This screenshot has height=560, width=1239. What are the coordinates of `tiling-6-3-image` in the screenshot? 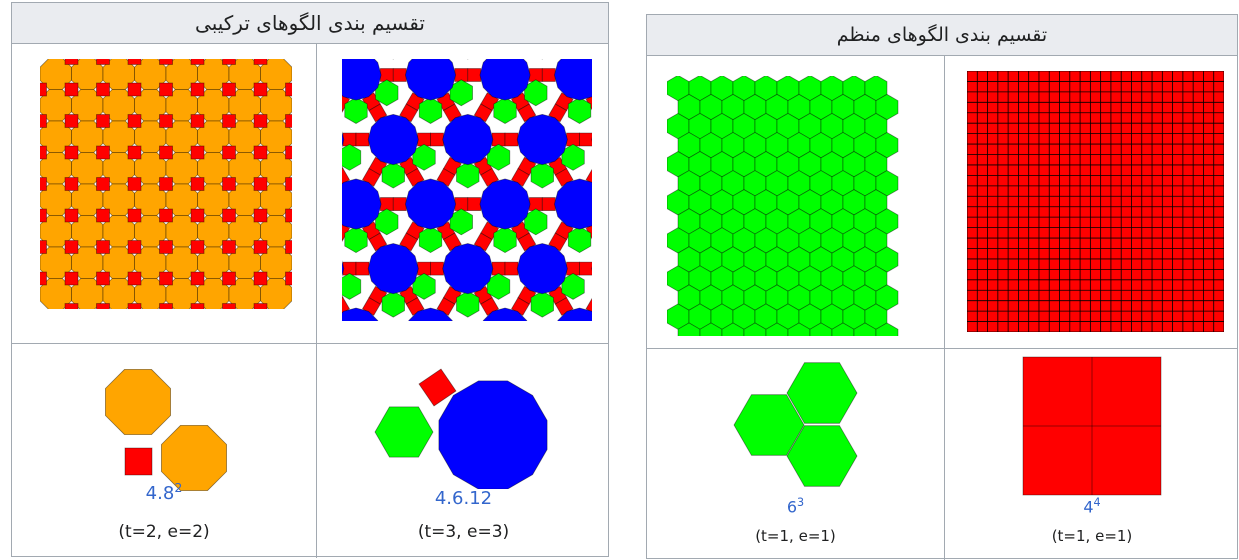 It's located at (797, 206).